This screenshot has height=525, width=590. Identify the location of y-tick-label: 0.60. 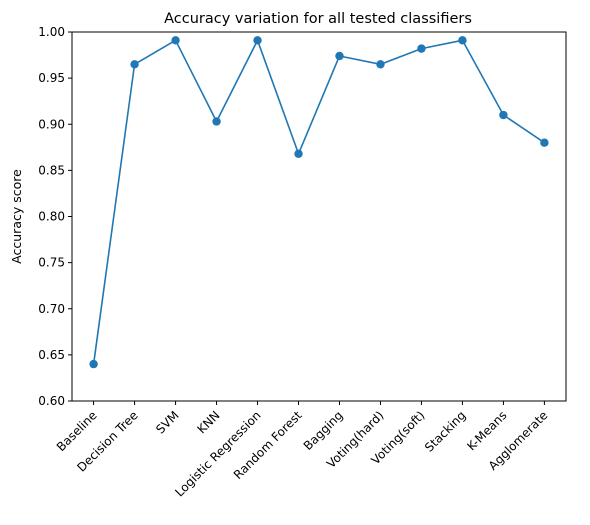
(51, 401).